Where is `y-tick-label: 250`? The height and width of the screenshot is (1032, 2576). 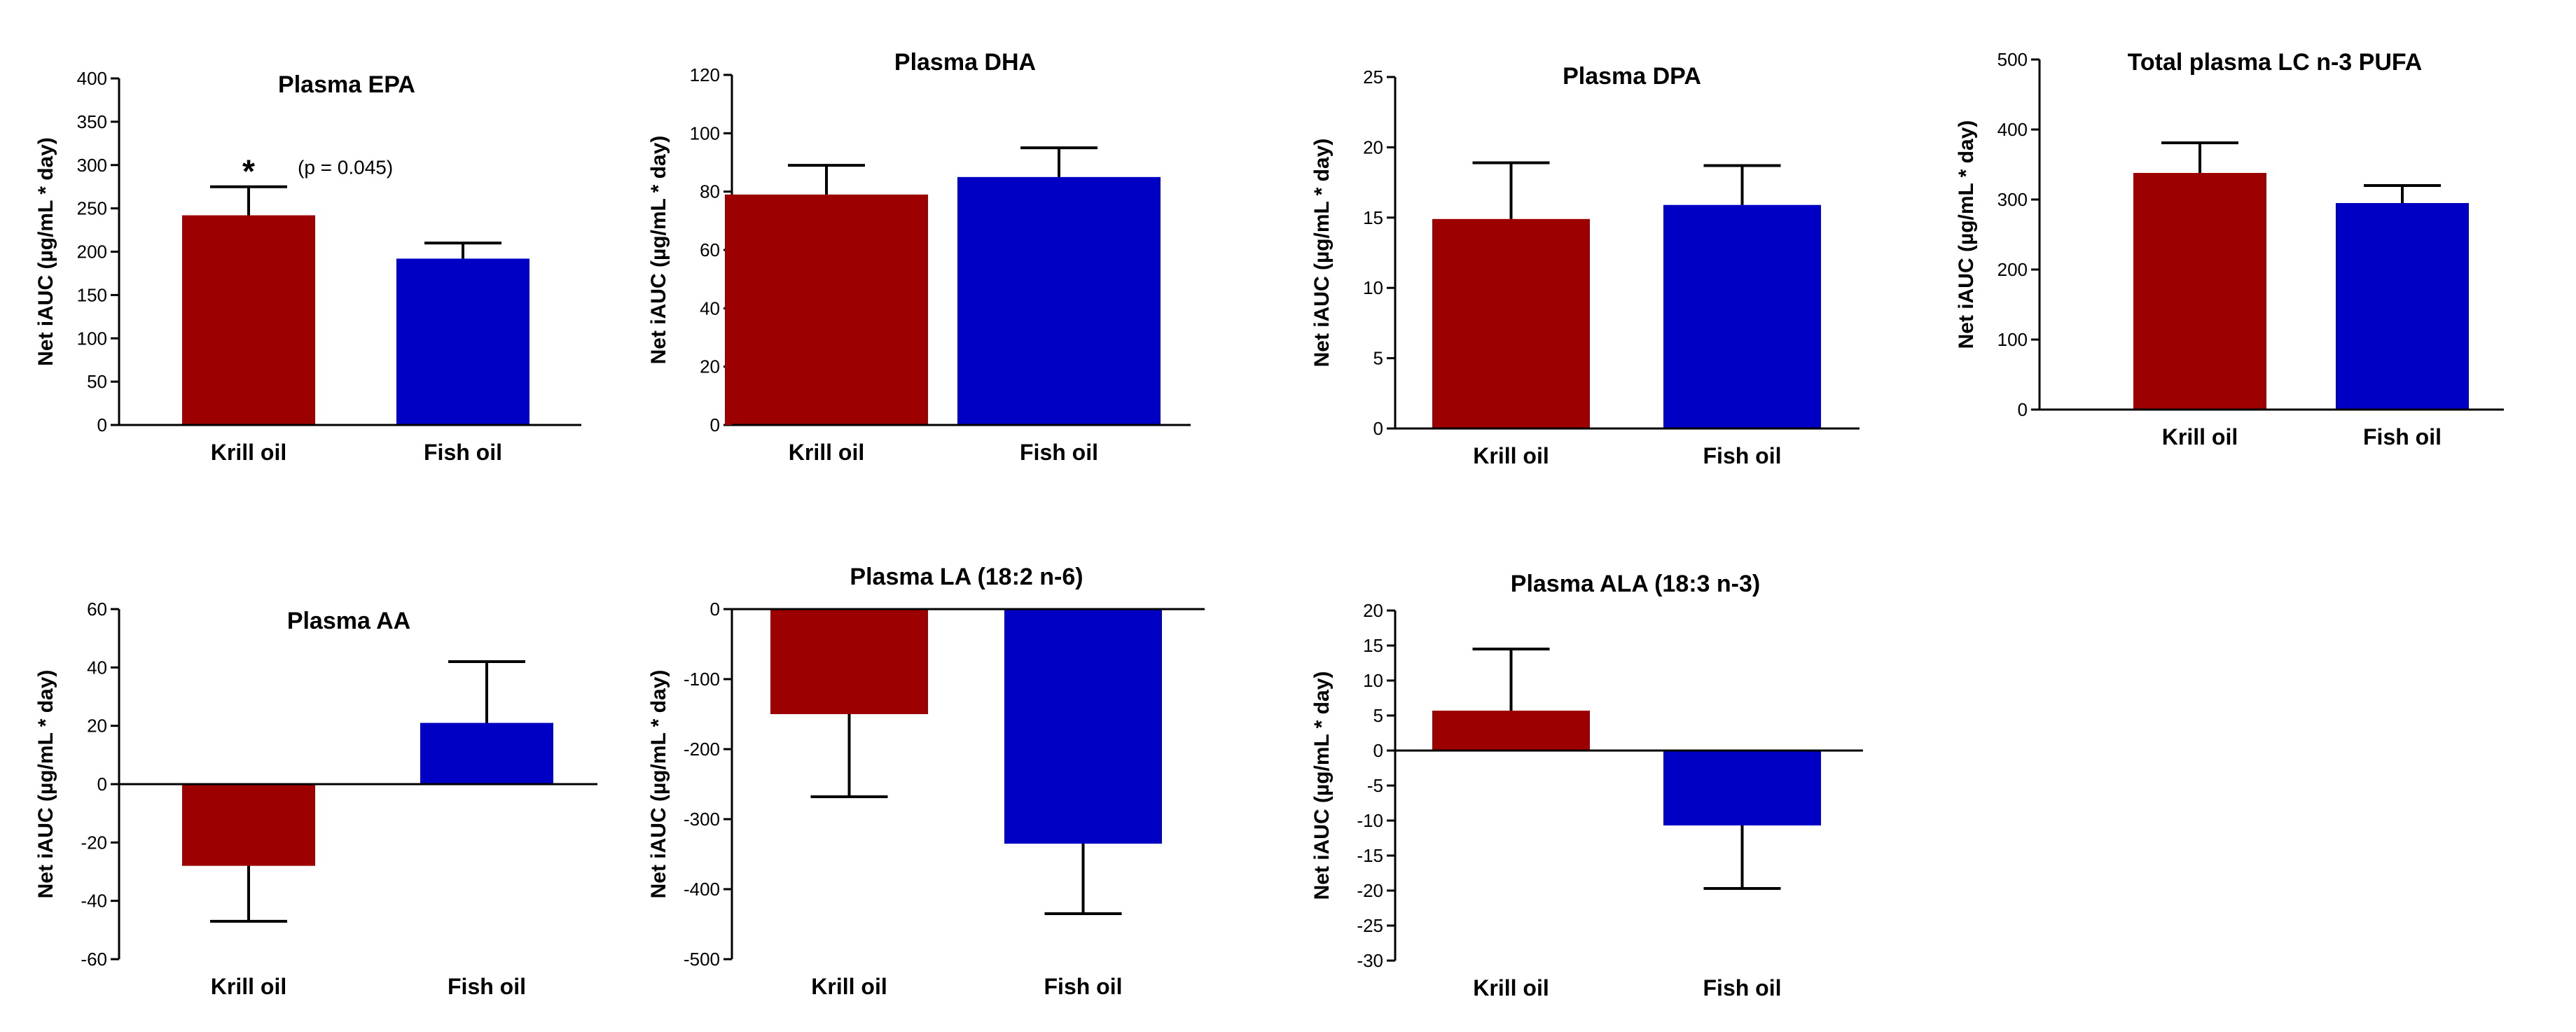
y-tick-label: 250 is located at coordinates (92, 209).